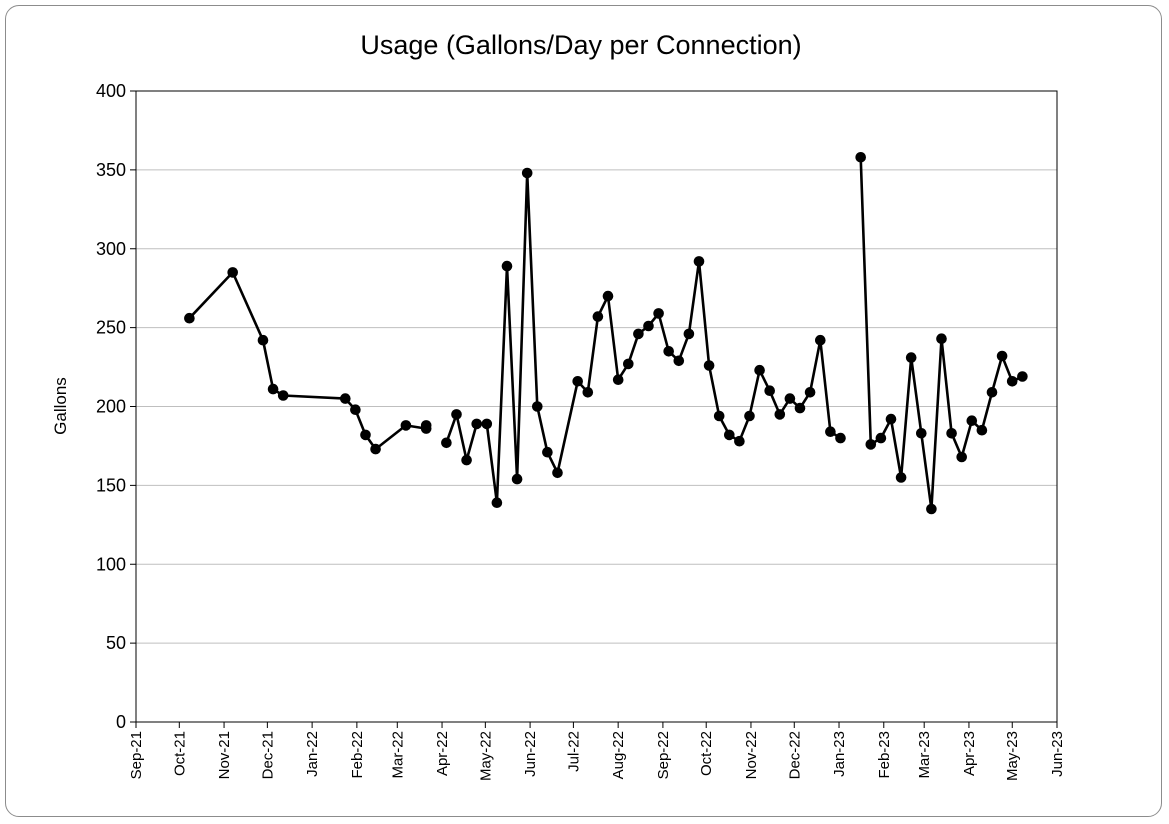  I want to click on y-tick-label: 150, so click(111, 485).